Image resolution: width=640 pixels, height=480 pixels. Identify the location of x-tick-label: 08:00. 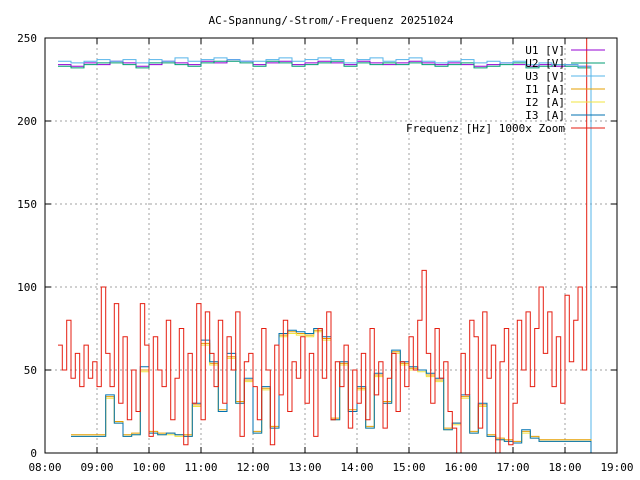
(44, 467).